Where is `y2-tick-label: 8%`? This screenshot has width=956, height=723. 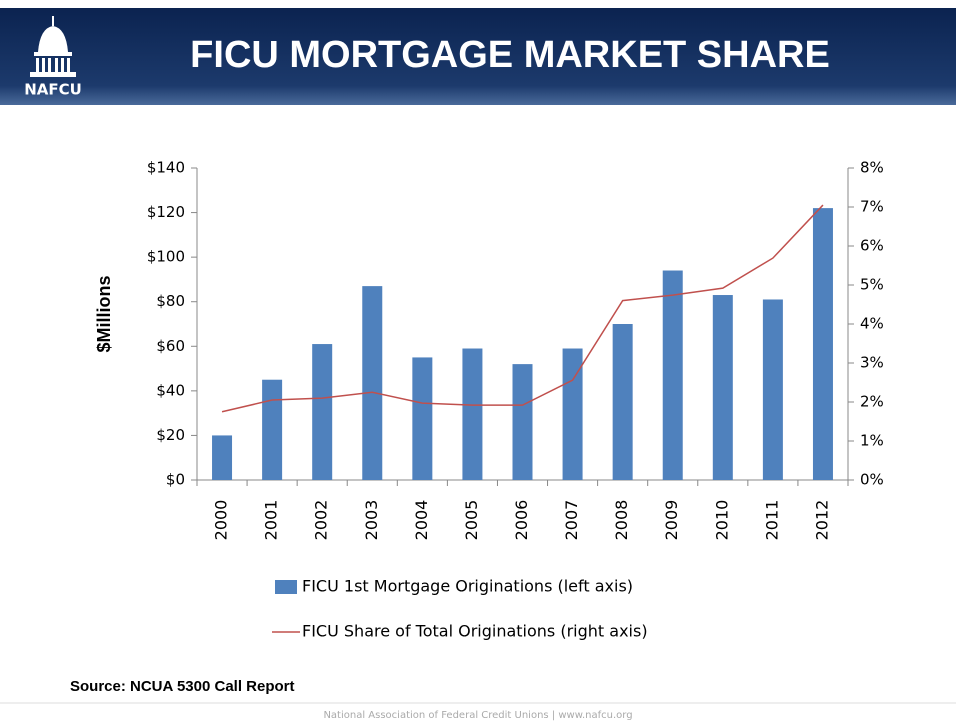 y2-tick-label: 8% is located at coordinates (872, 168).